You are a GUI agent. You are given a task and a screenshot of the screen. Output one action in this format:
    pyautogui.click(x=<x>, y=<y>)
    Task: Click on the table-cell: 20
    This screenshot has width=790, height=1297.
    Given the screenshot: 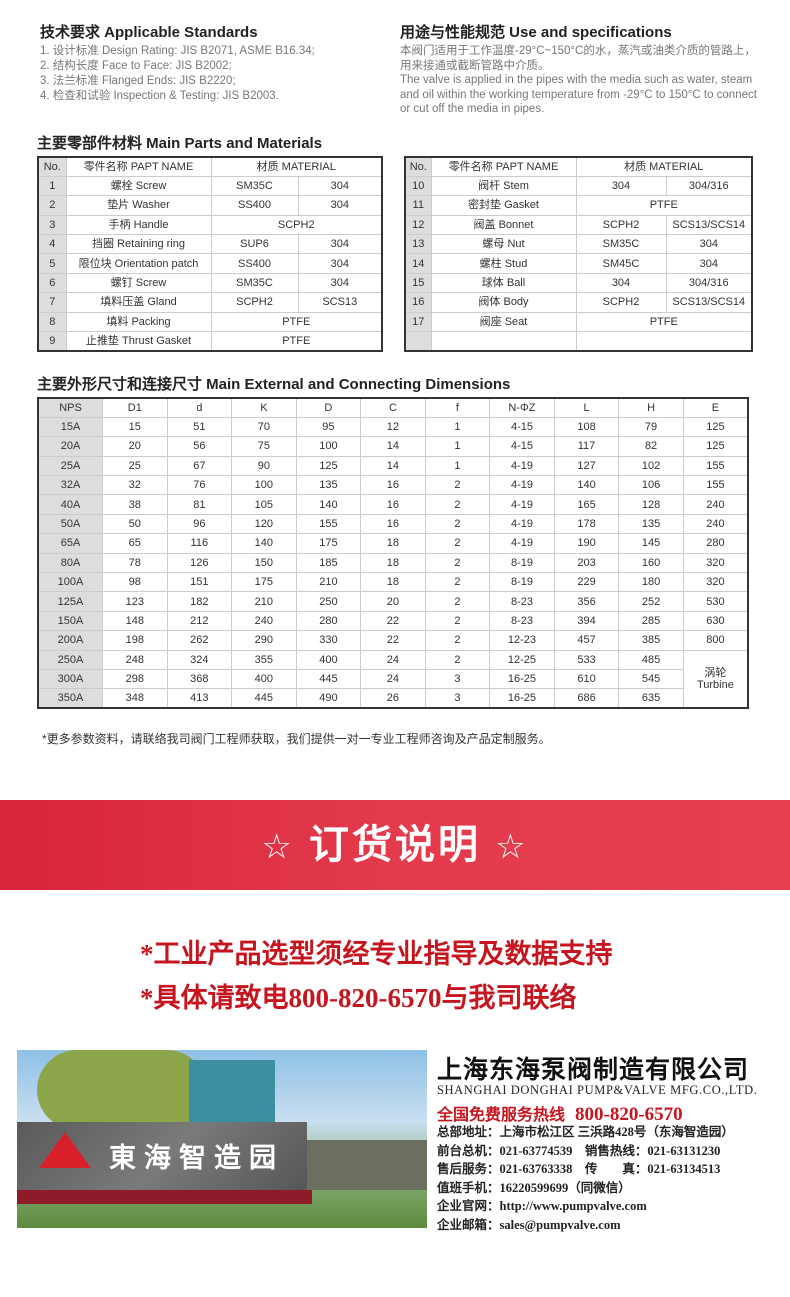 What is the action you would take?
    pyautogui.click(x=393, y=601)
    